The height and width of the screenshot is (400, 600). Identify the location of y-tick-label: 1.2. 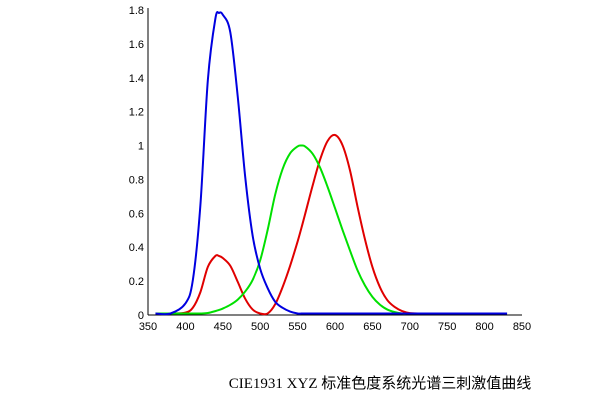
(136, 113).